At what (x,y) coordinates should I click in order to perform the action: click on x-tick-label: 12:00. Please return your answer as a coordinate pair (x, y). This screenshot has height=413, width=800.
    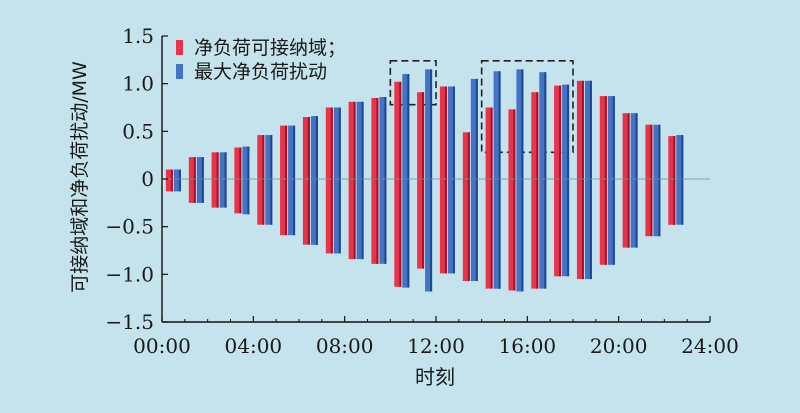
    Looking at the image, I should click on (436, 346).